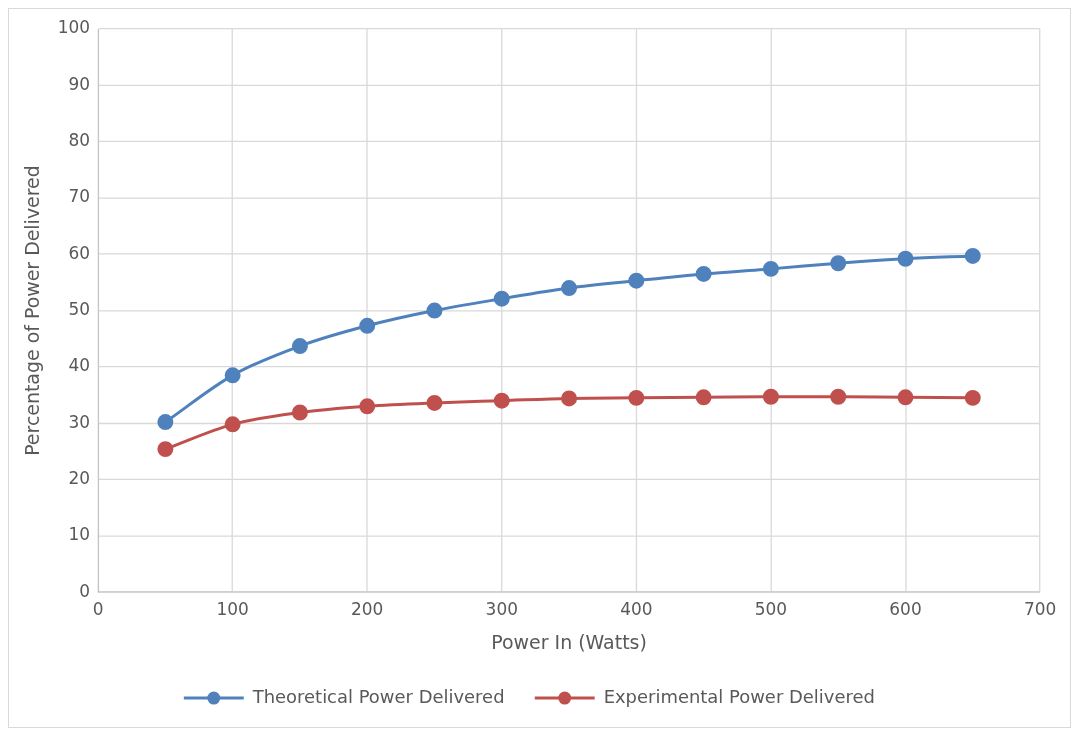 The width and height of the screenshot is (1079, 736). Describe the element at coordinates (569, 641) in the screenshot. I see `x-axis-title: Power In (Watts)` at that location.